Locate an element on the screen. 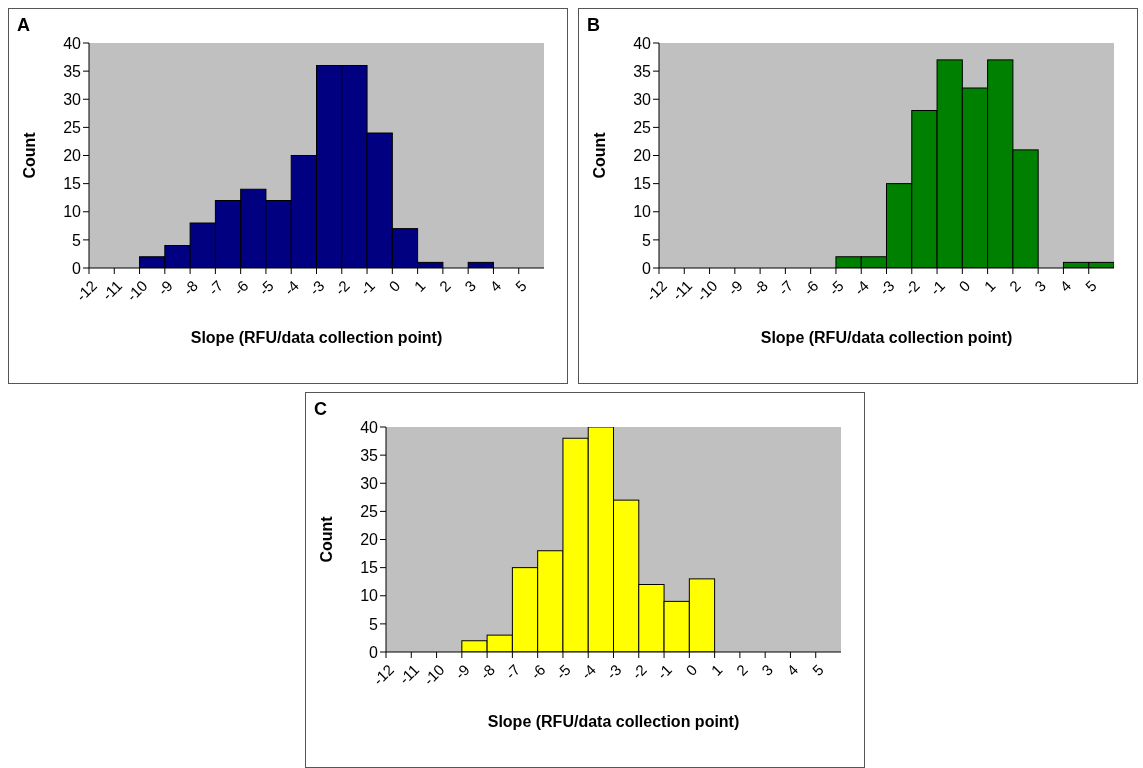 Image resolution: width=1143 pixels, height=768 pixels. chart-title: C is located at coordinates (320, 409).